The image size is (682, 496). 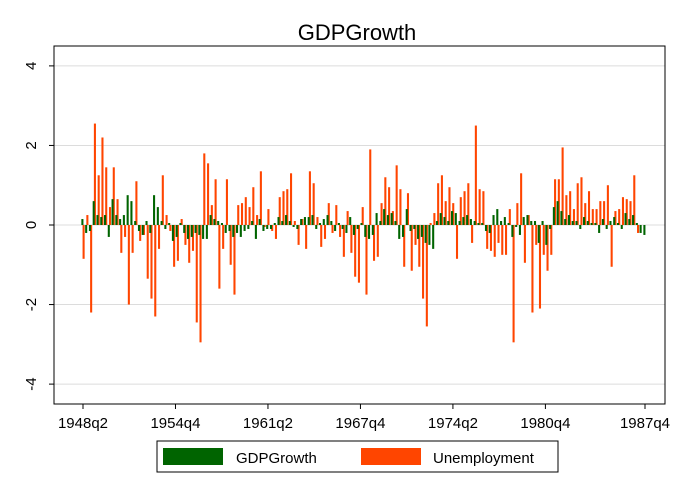 I want to click on legend-swatch-gdpgrowth, so click(x=193, y=456).